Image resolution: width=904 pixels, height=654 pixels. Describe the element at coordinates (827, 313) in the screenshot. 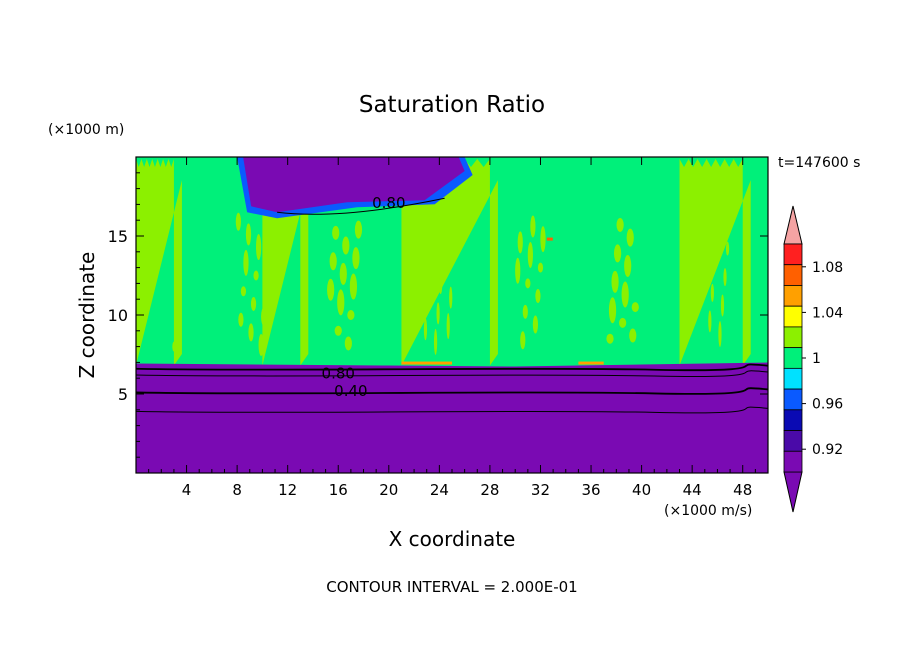

I see `colorbar-label: 1.04` at that location.